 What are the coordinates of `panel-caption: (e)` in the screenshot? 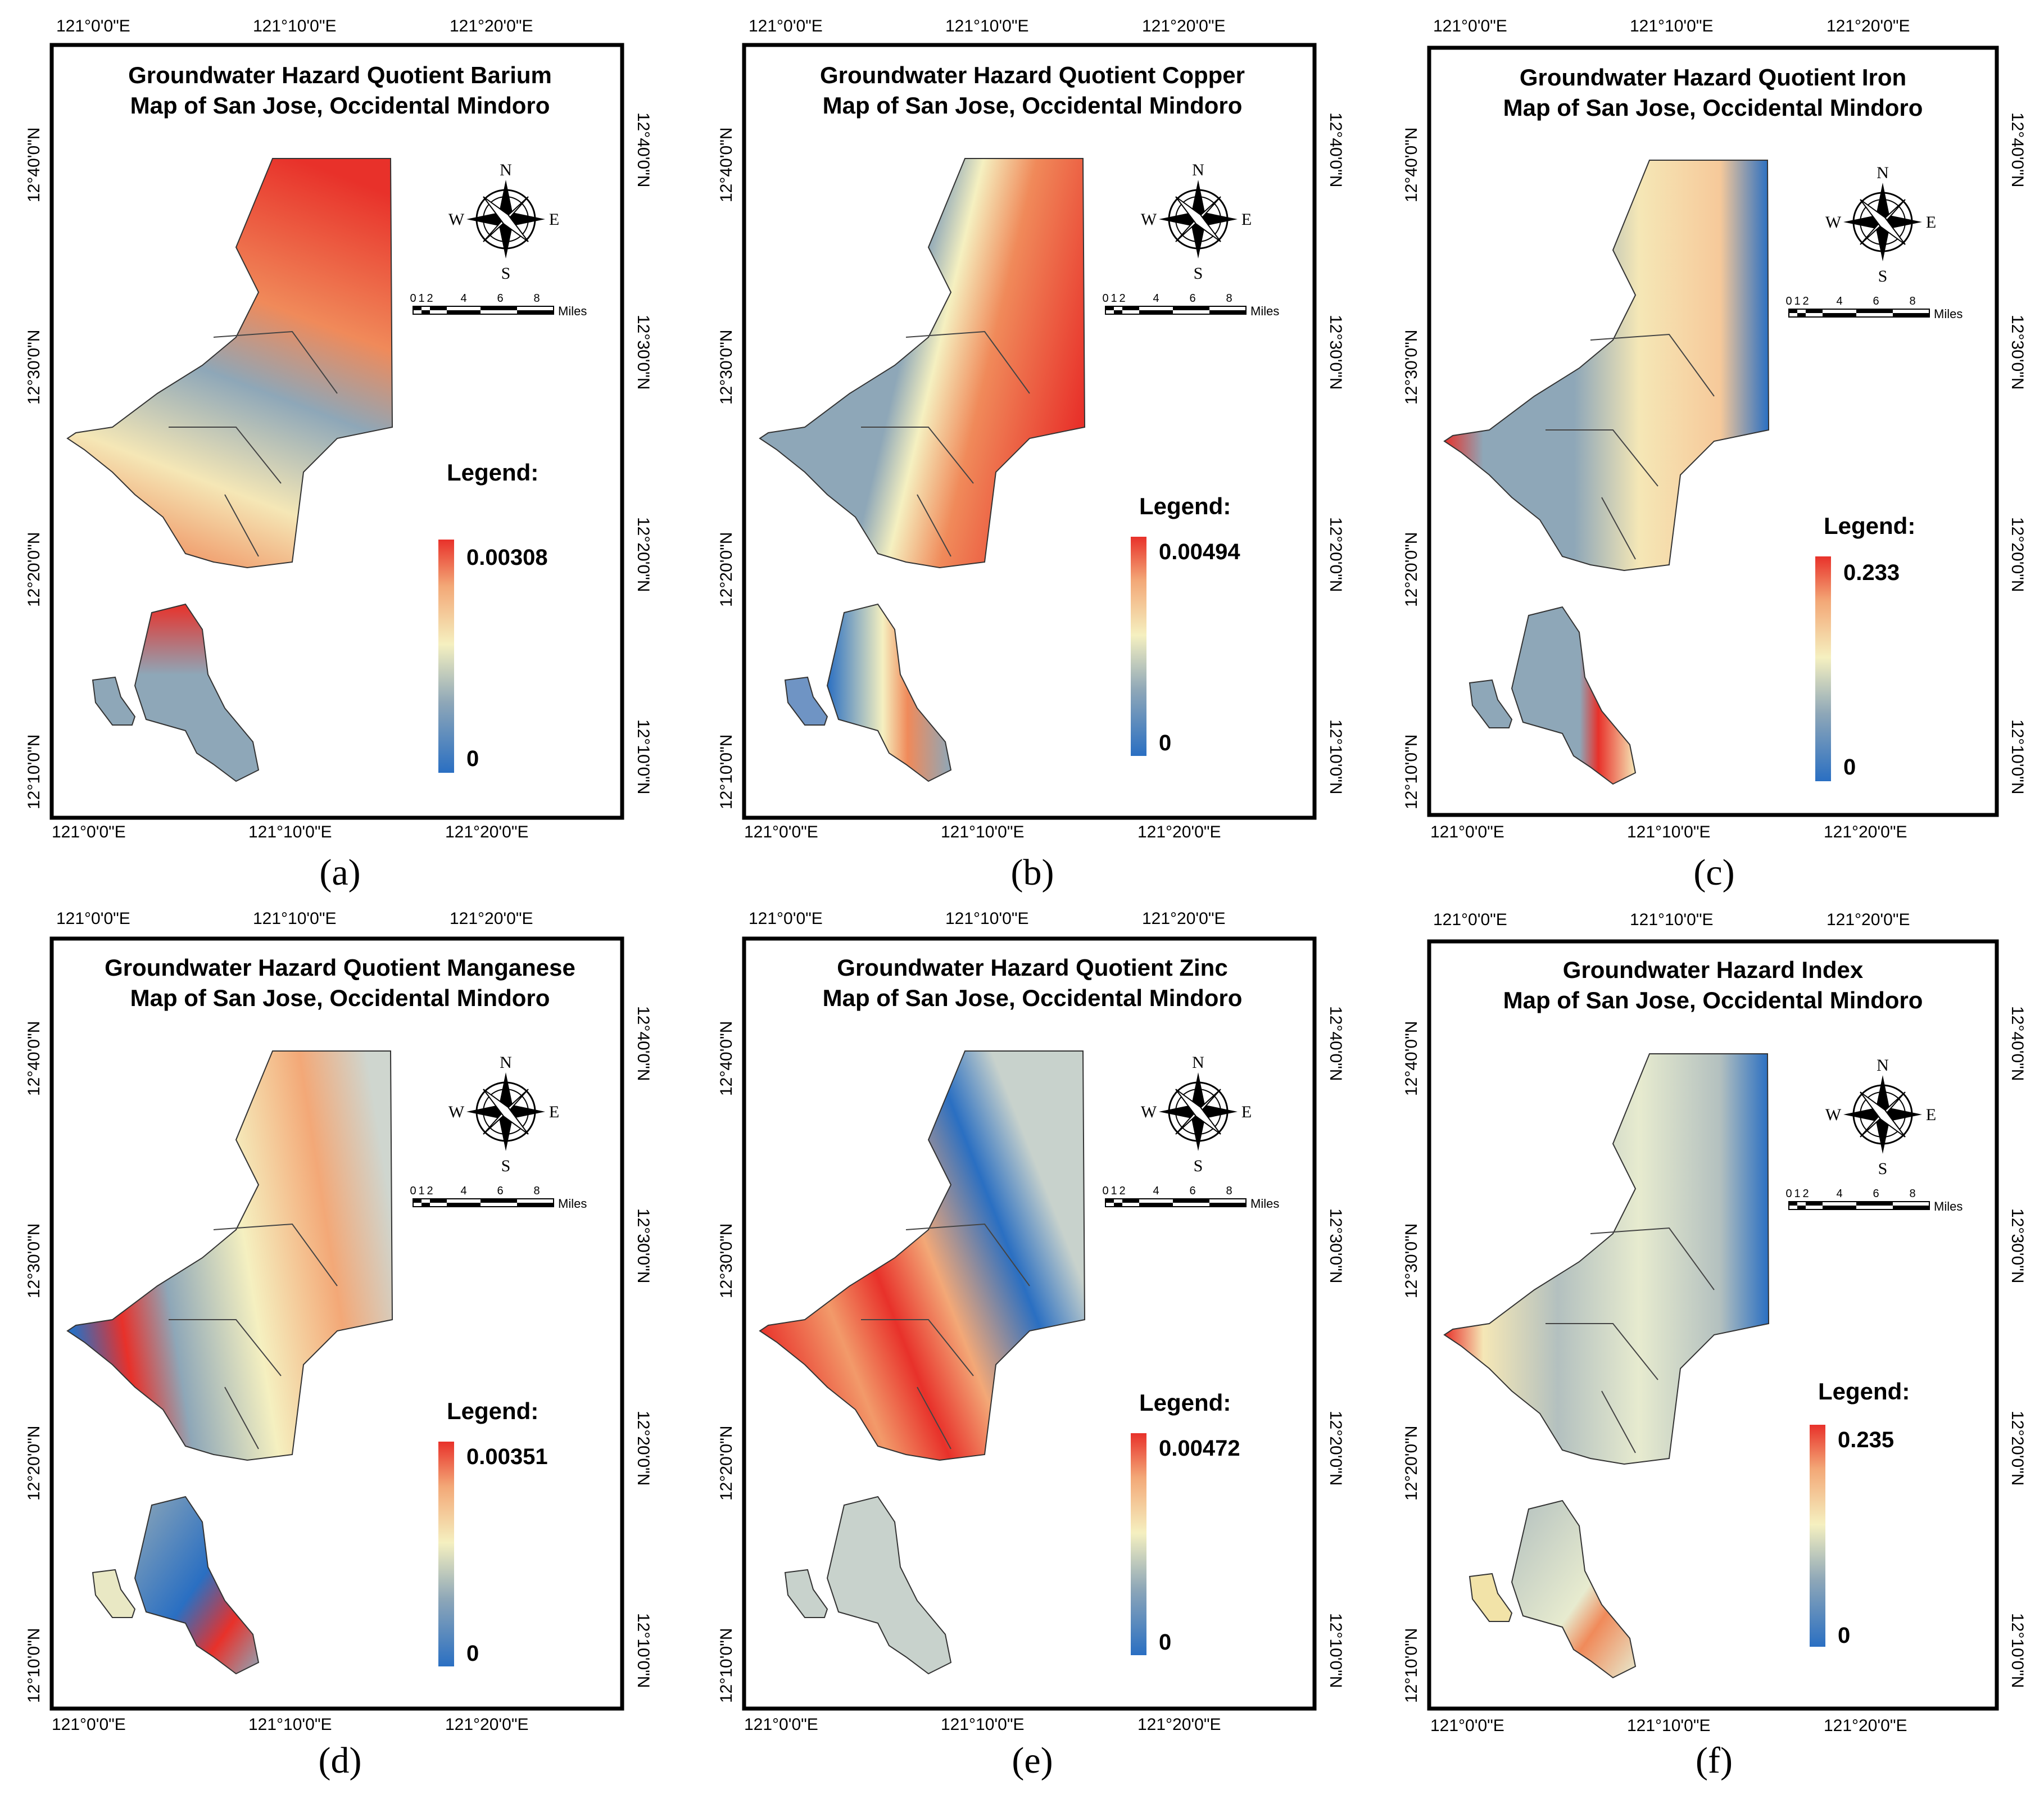 It's located at (1032, 1760).